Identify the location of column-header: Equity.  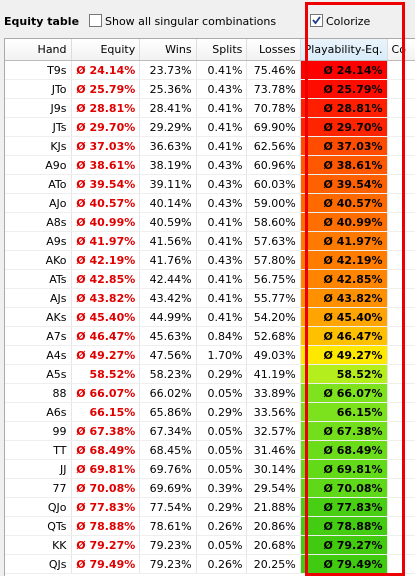
(106, 50).